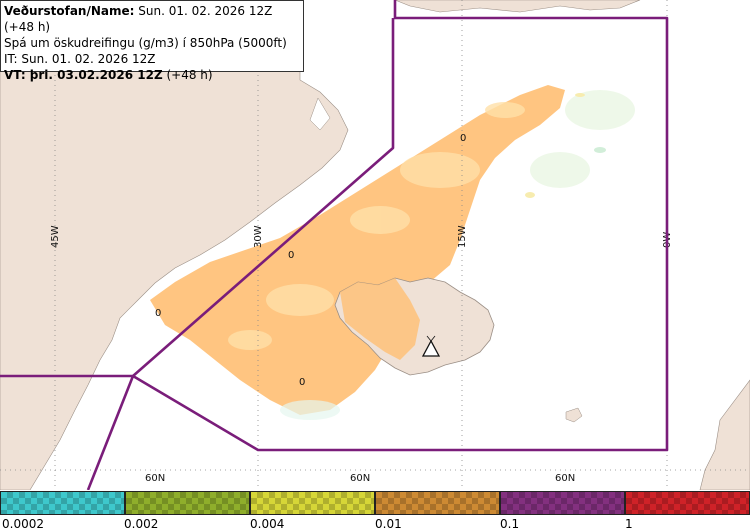 Image resolution: width=750 pixels, height=532 pixels. I want to click on valid-time: VT: þri. 03.02.2026 12Z, so click(83, 75).